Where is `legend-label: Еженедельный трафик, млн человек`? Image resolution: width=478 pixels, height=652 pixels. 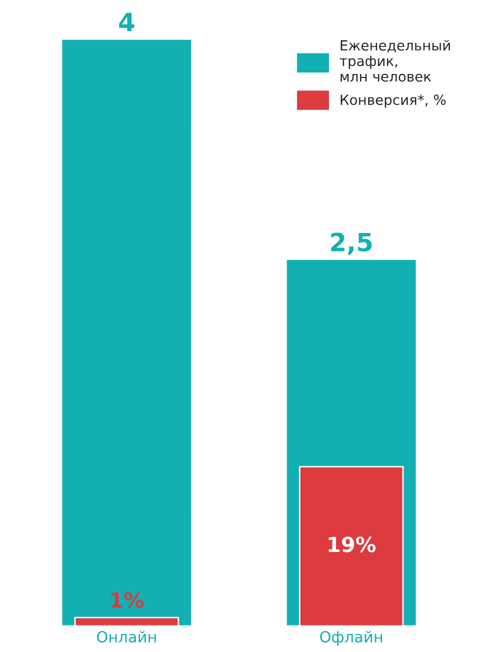 legend-label: Еженедельный трафик, млн человек is located at coordinates (395, 61).